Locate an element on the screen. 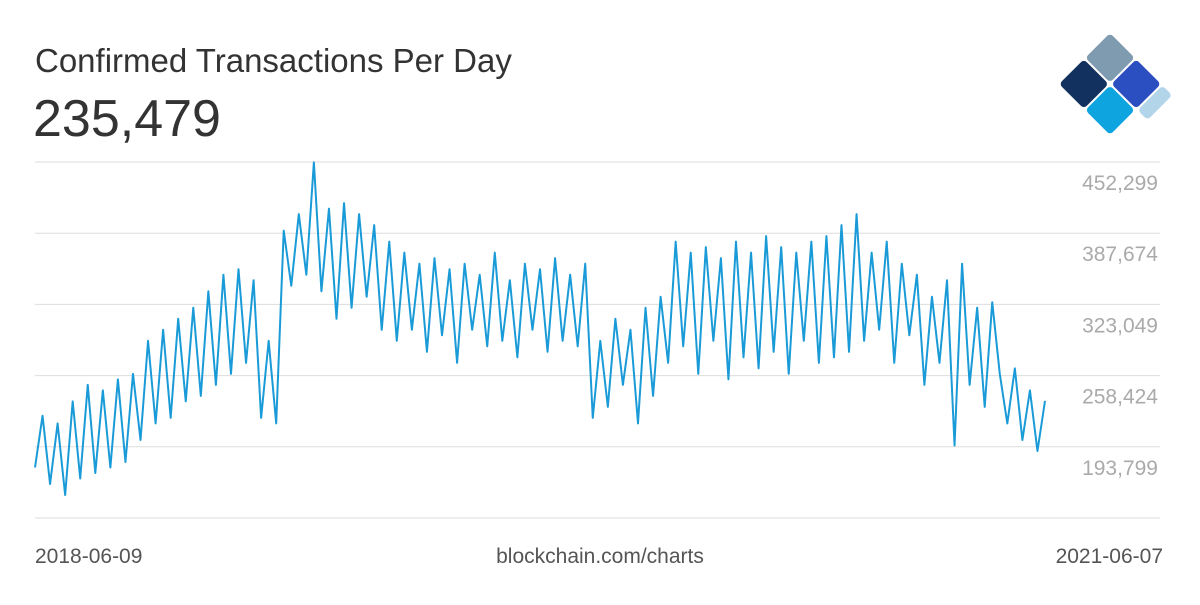 This screenshot has height=605, width=1200. start-date: 2018-06-09 is located at coordinates (88, 556).